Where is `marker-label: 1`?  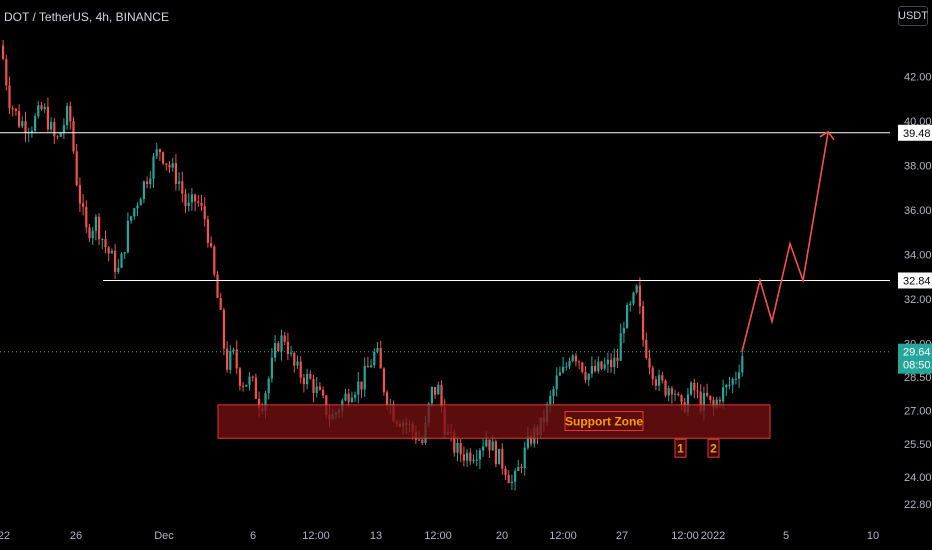 marker-label: 1 is located at coordinates (680, 448).